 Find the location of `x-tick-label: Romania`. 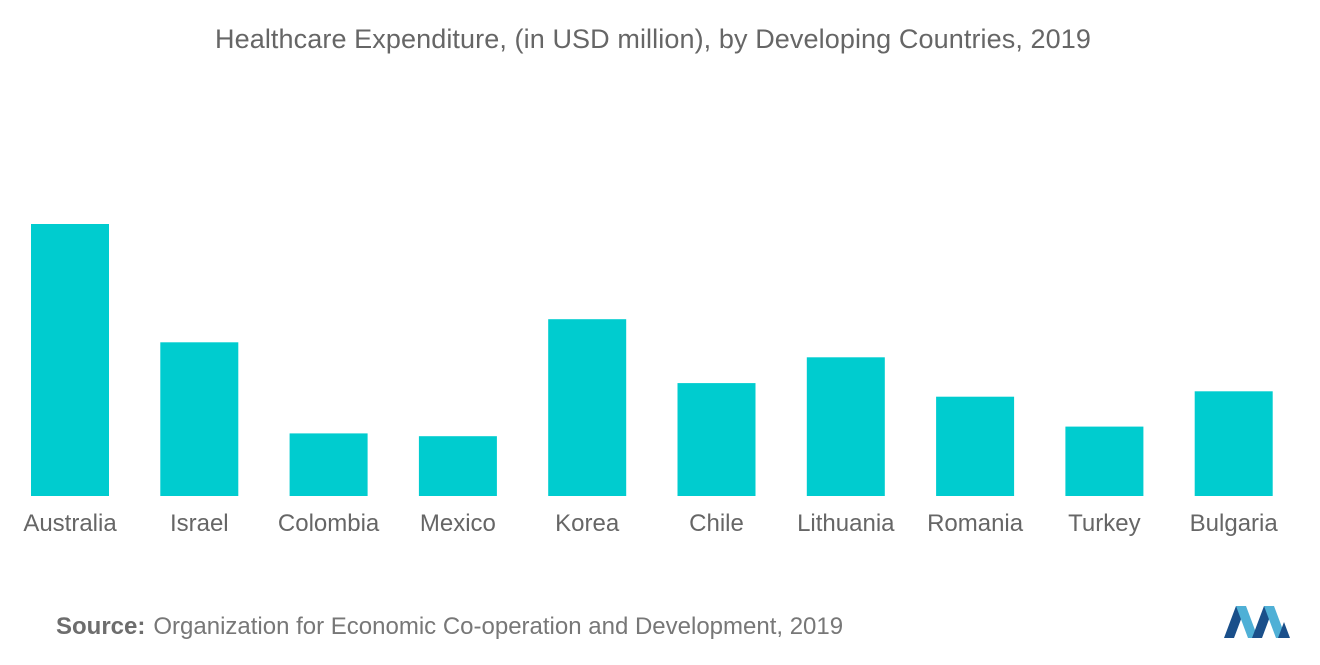

x-tick-label: Romania is located at coordinates (975, 523).